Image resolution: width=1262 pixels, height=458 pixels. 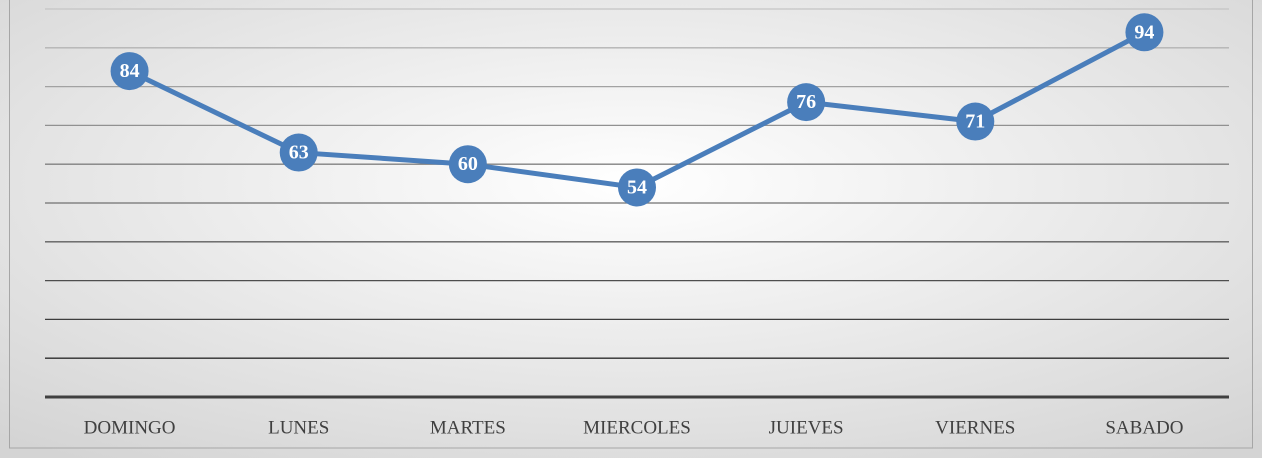 I want to click on data-label: 54, so click(x=637, y=187).